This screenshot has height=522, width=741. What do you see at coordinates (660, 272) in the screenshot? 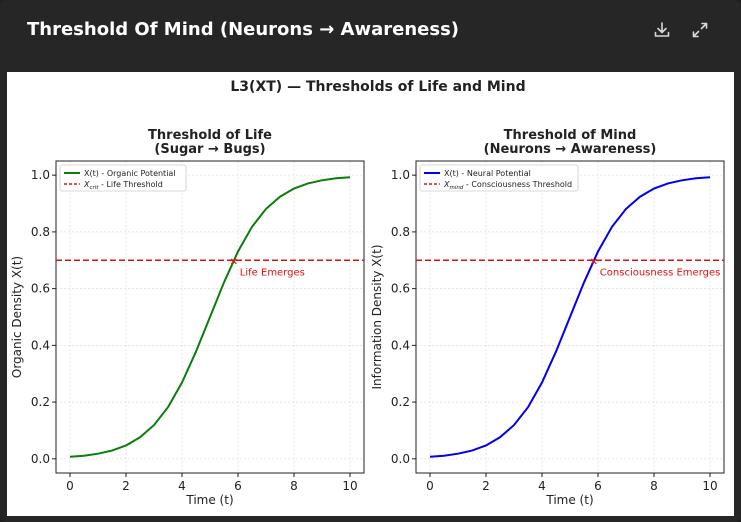
I see `crossing-annotation: Consciousness Emerges` at bounding box center [660, 272].